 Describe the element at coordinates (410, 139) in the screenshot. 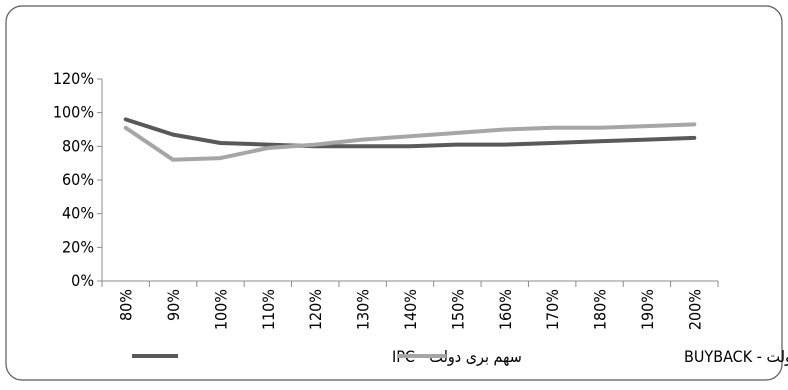

I see `series-lines` at that location.